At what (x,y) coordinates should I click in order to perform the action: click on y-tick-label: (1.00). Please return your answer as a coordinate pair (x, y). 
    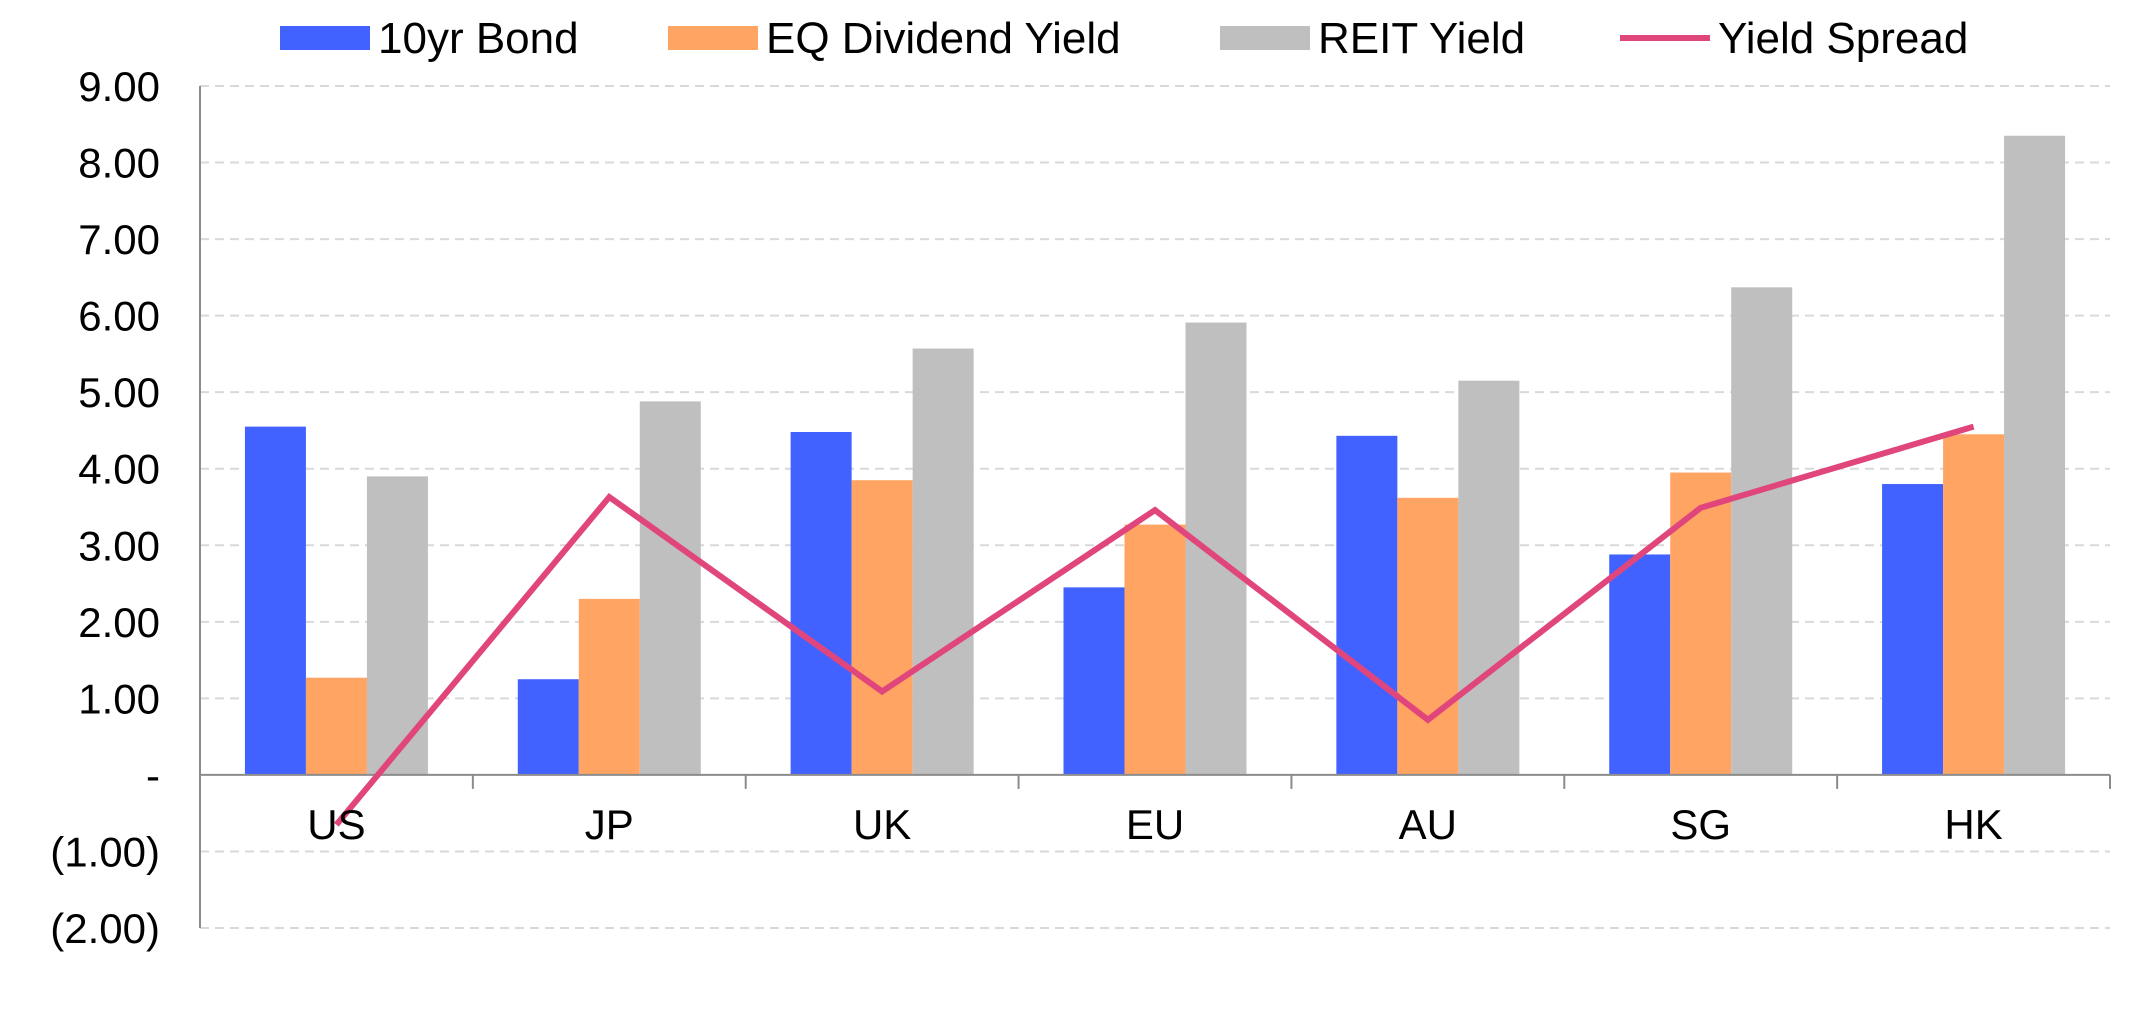
    Looking at the image, I should click on (105, 851).